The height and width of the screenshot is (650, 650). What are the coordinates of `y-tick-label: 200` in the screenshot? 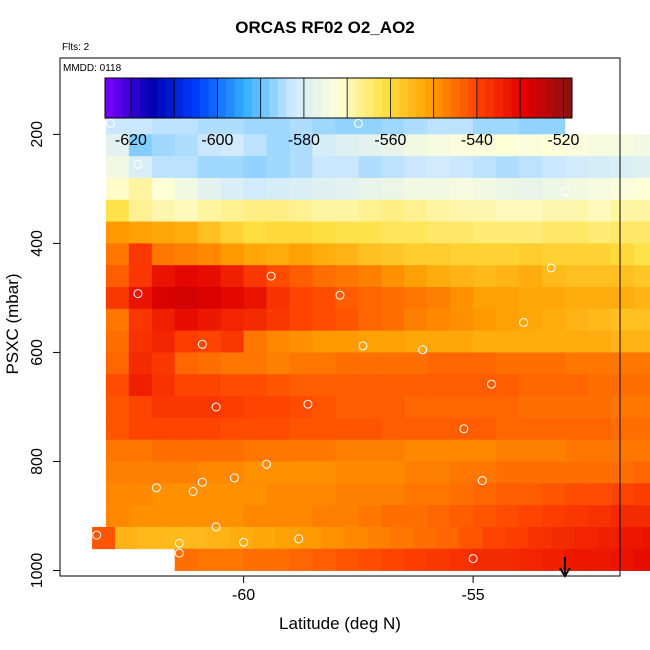 It's located at (37, 134).